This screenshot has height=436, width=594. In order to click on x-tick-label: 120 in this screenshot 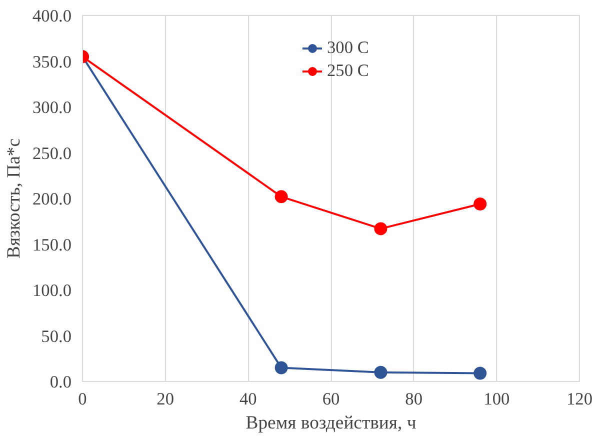, I will do `click(579, 399)`.